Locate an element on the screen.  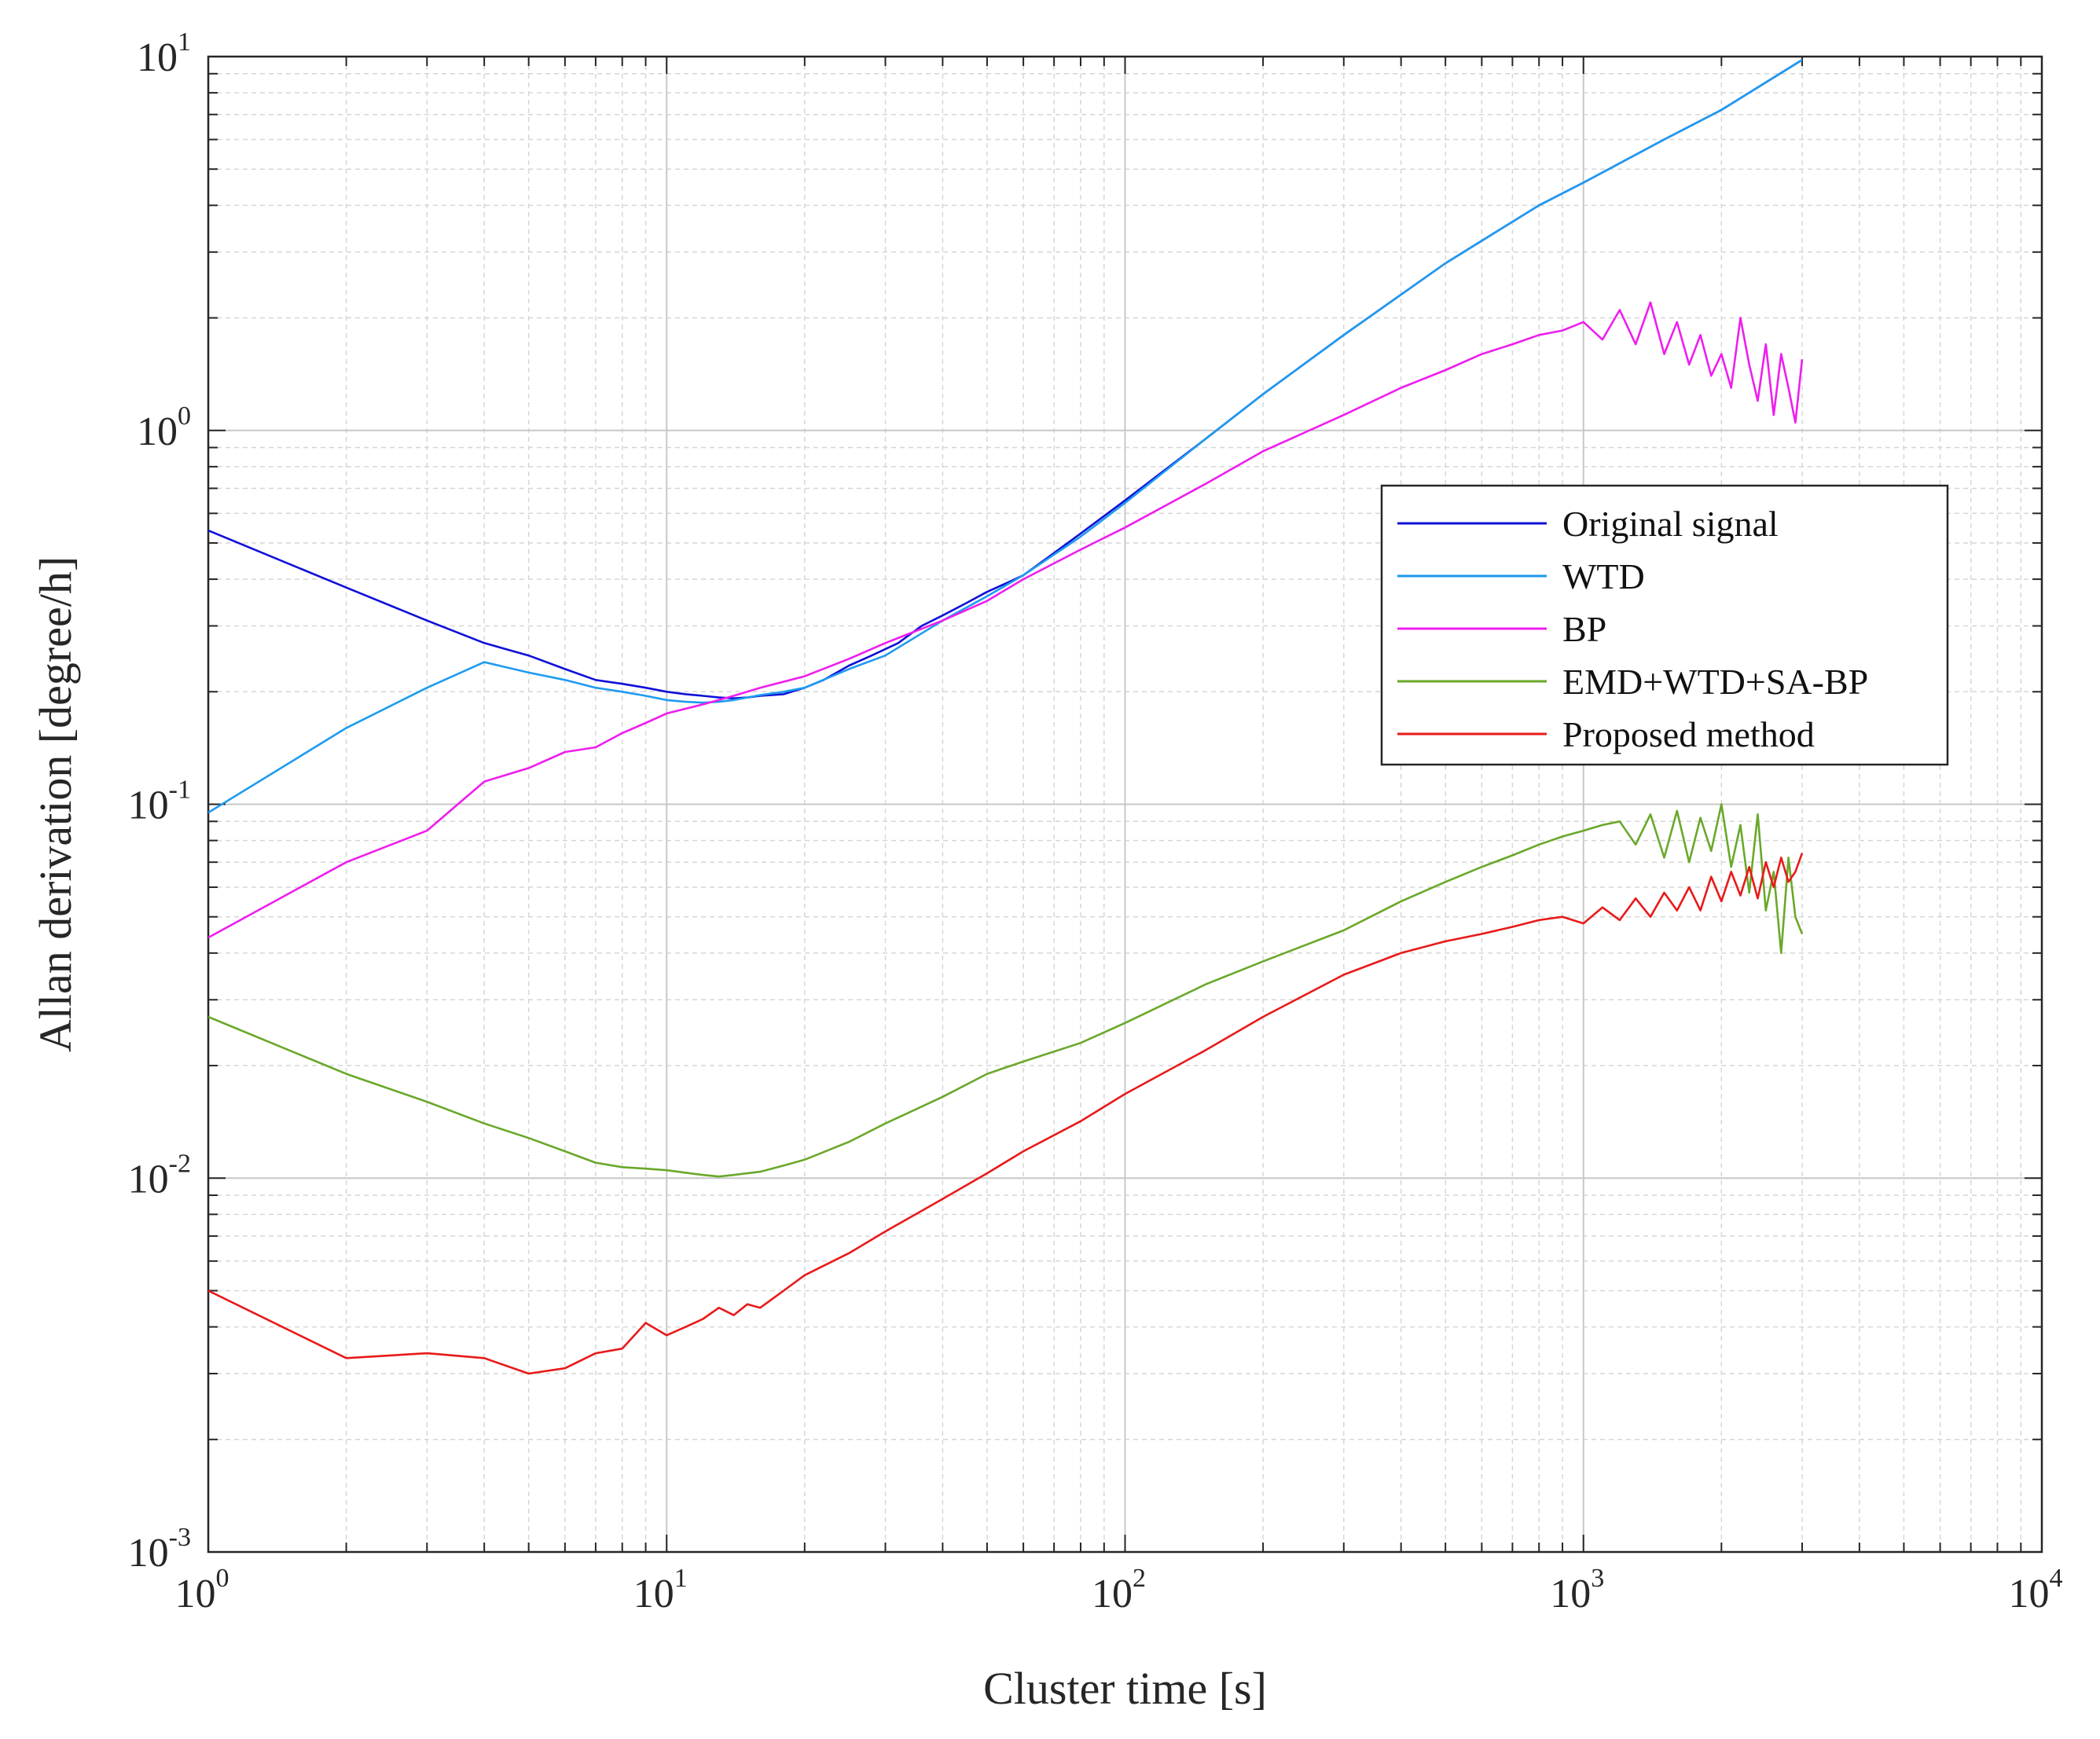
x-tick-label: 10⁰ is located at coordinates (202, 1590).